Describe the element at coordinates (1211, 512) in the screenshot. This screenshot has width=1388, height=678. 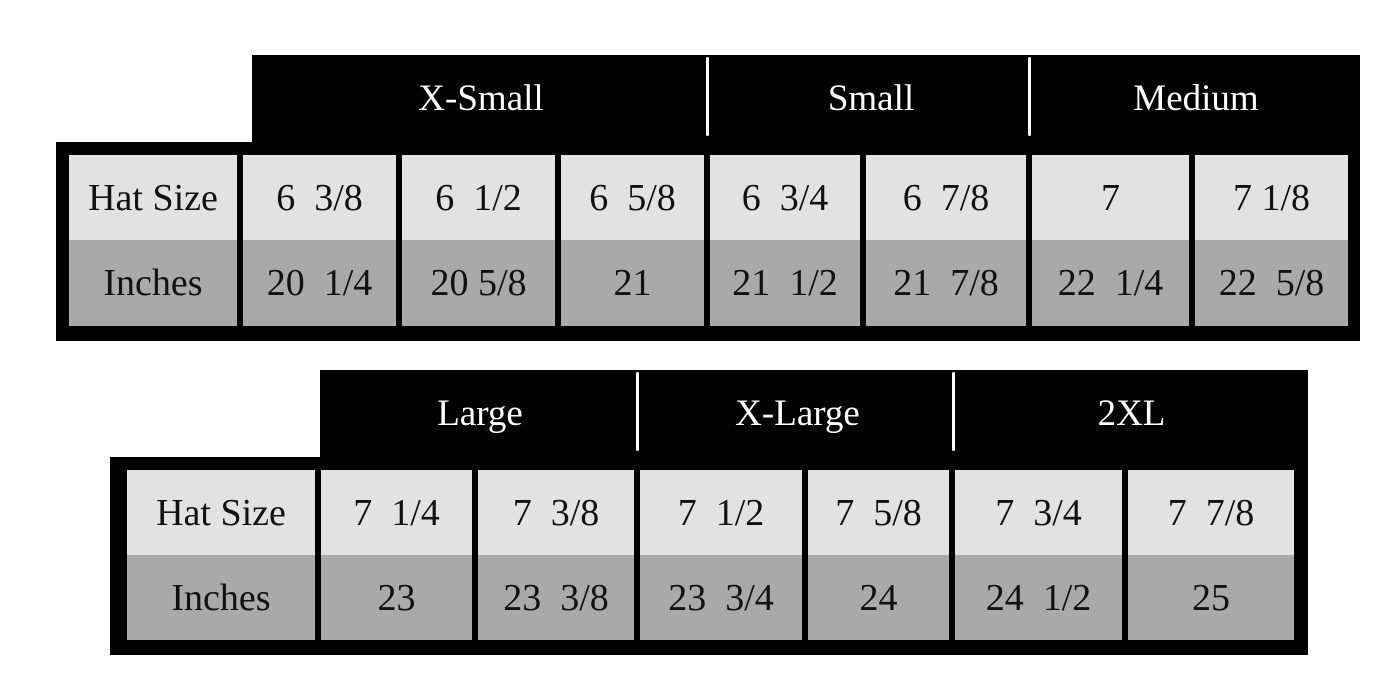
I see `hat-size-cell: 7 7/8` at that location.